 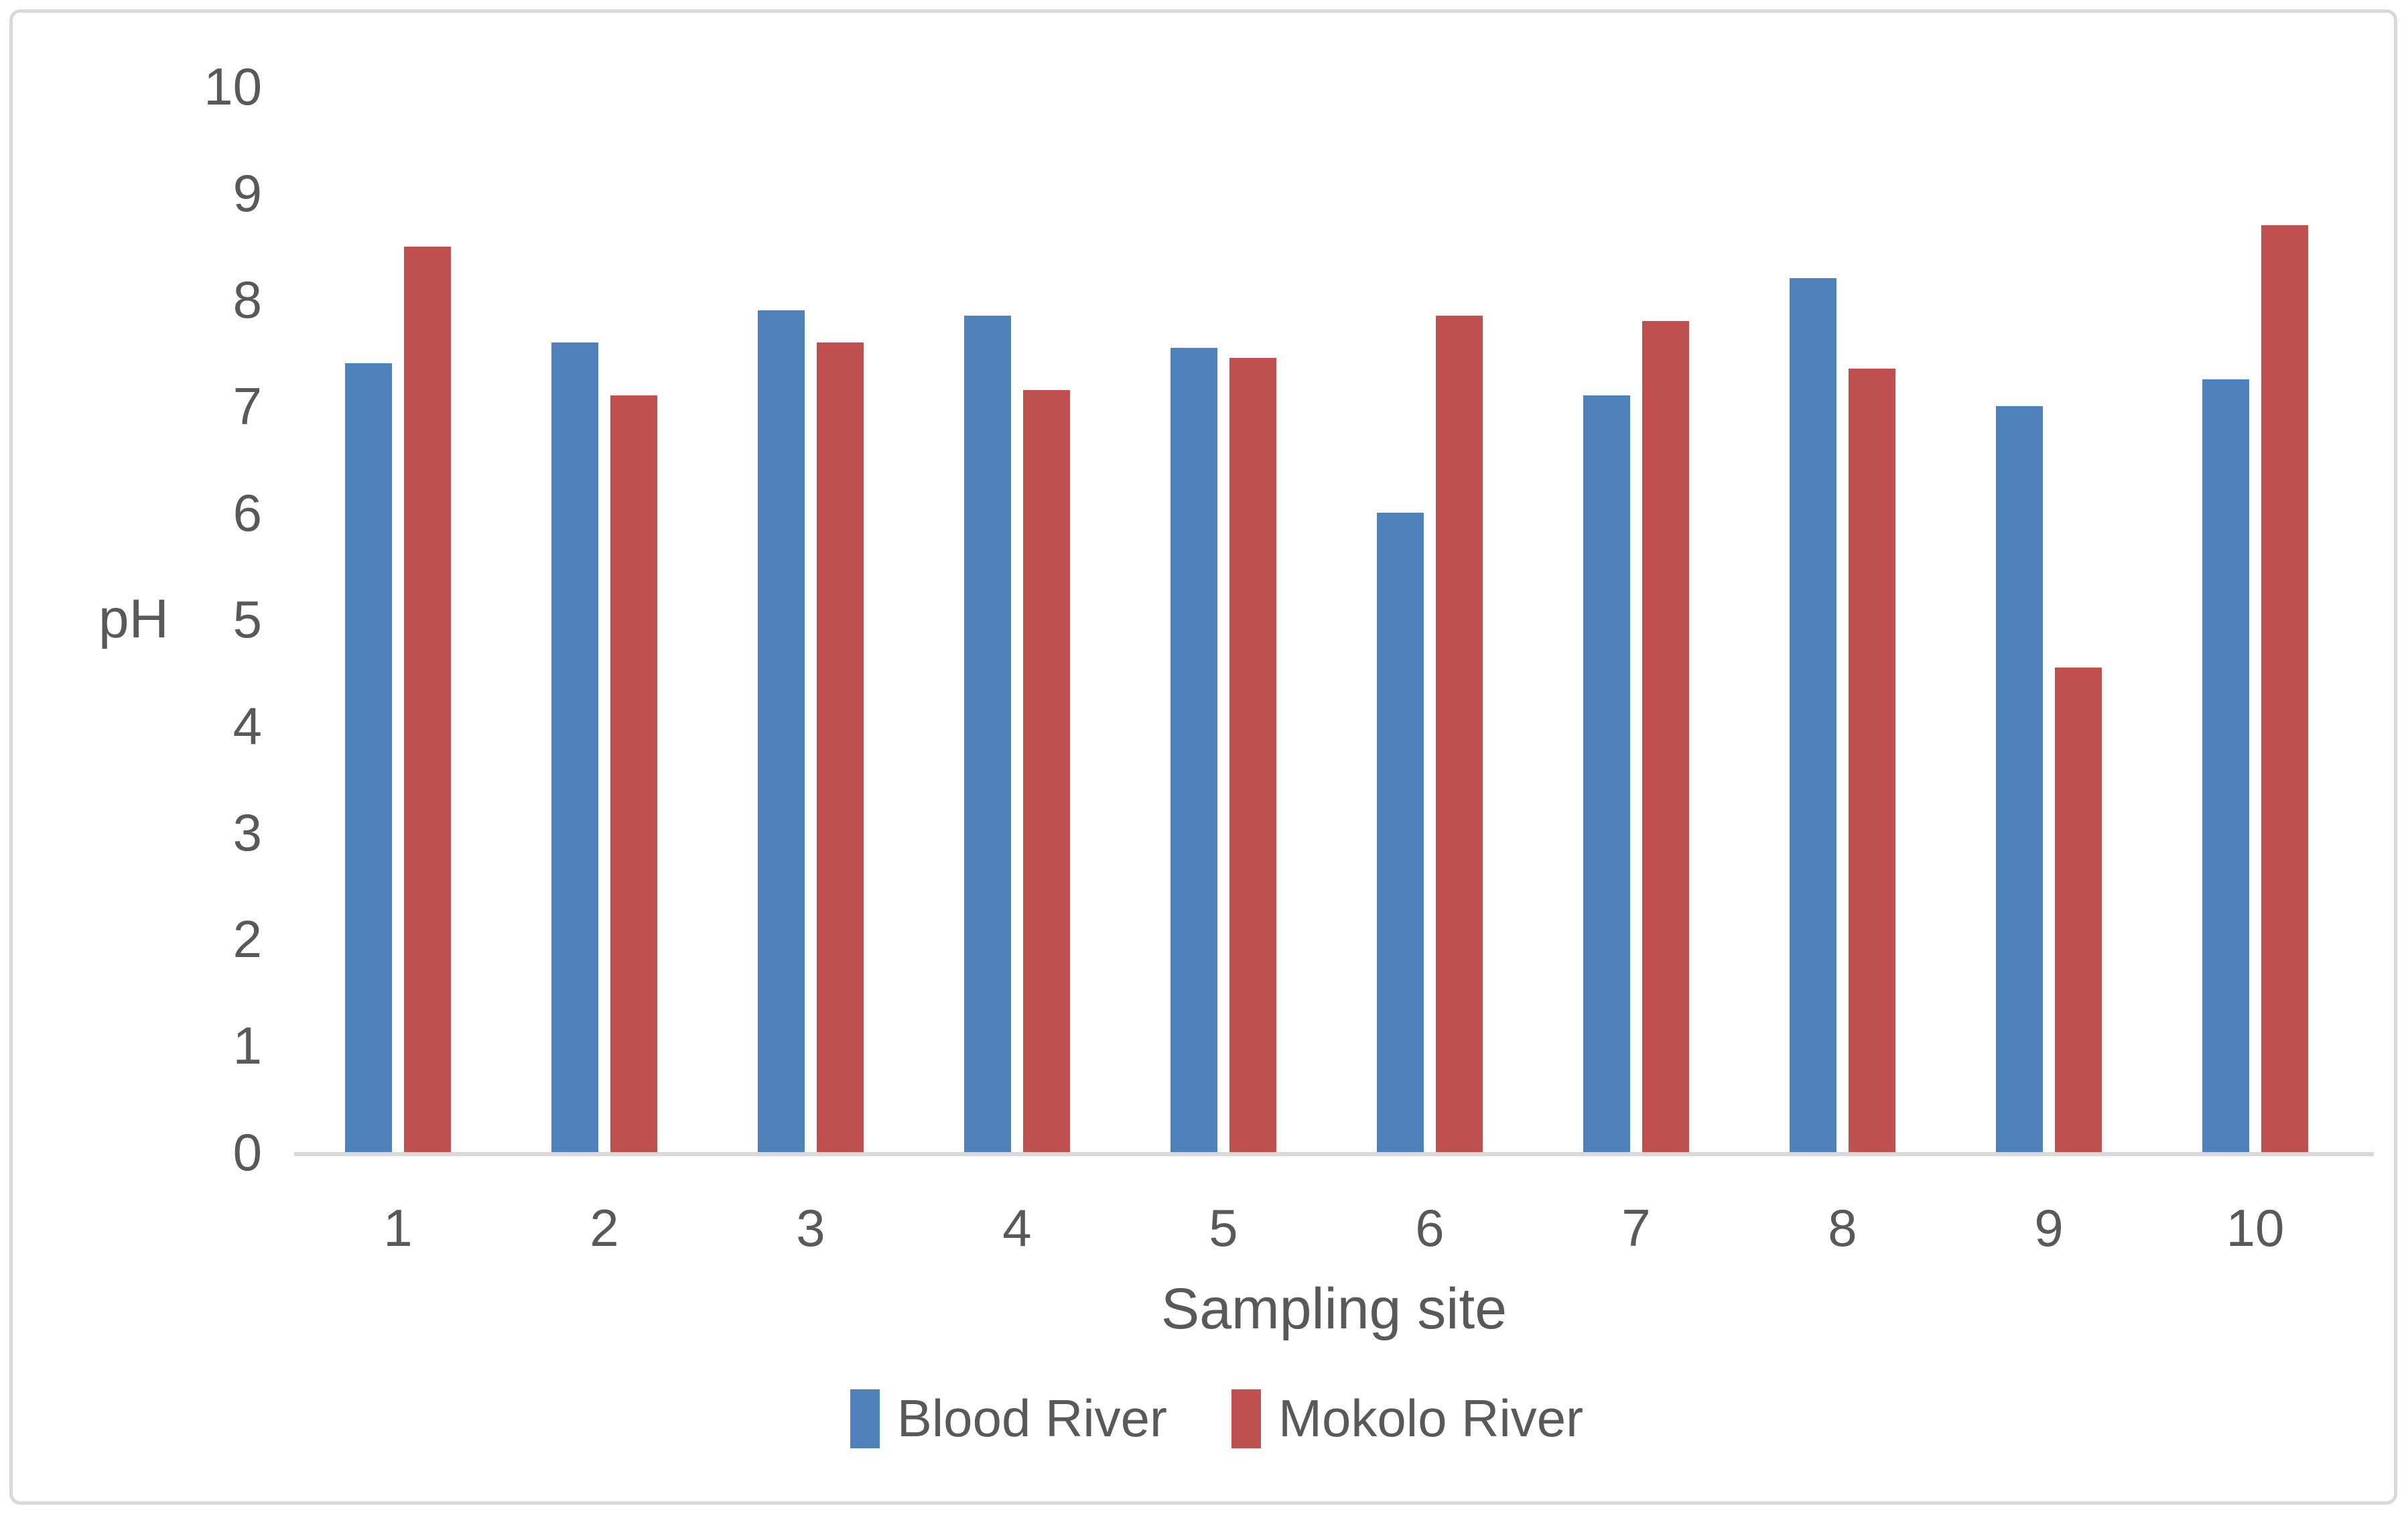 What do you see at coordinates (1334, 1154) in the screenshot?
I see `x-axis-line` at bounding box center [1334, 1154].